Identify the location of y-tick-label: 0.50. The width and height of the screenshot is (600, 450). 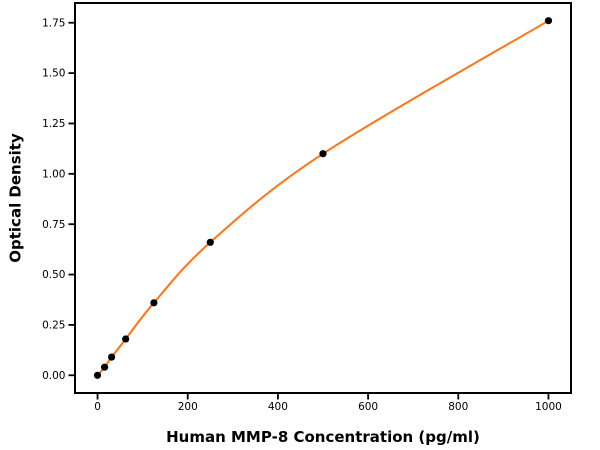
(53, 275).